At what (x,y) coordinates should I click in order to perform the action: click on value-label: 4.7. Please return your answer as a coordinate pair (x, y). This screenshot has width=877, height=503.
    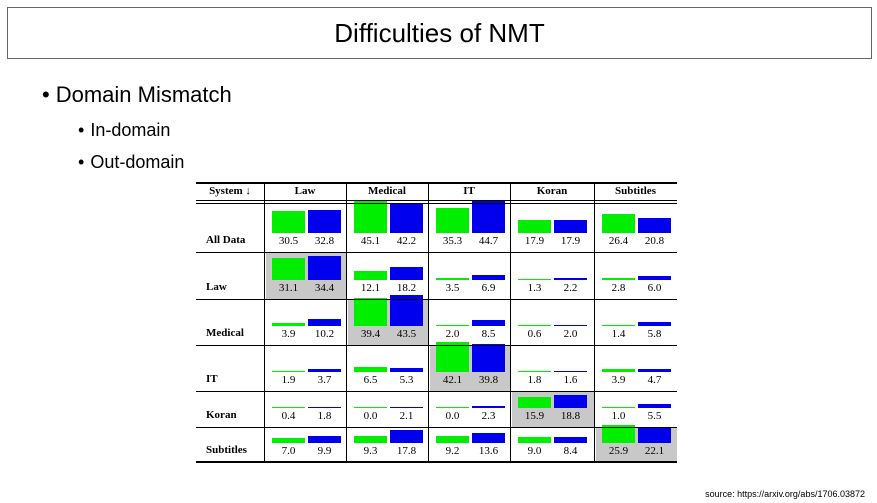
    Looking at the image, I should click on (654, 380).